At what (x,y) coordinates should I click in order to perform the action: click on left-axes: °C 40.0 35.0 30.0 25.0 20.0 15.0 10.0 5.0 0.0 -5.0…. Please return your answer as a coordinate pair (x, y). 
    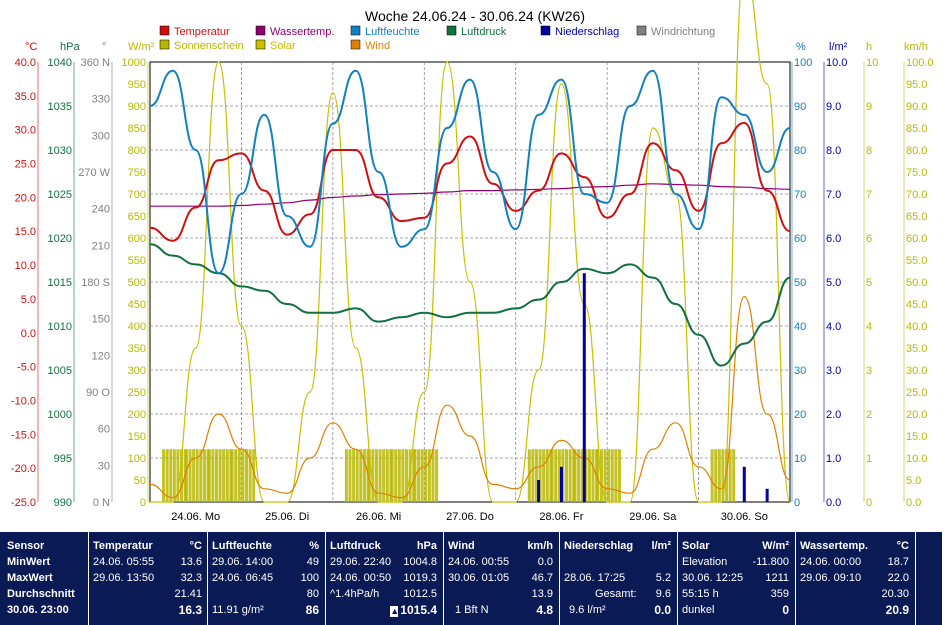
    Looking at the image, I should click on (83, 275).